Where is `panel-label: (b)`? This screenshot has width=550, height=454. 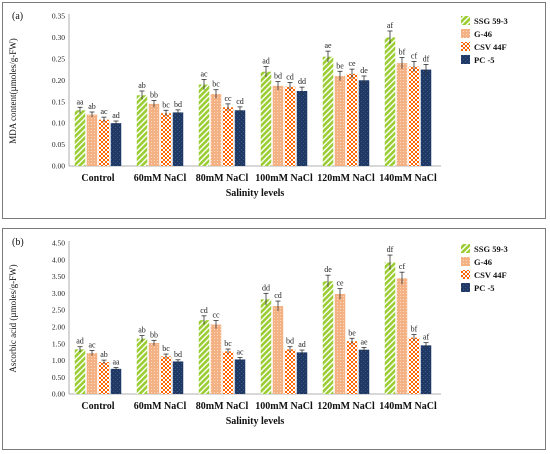 panel-label: (b) is located at coordinates (18, 242).